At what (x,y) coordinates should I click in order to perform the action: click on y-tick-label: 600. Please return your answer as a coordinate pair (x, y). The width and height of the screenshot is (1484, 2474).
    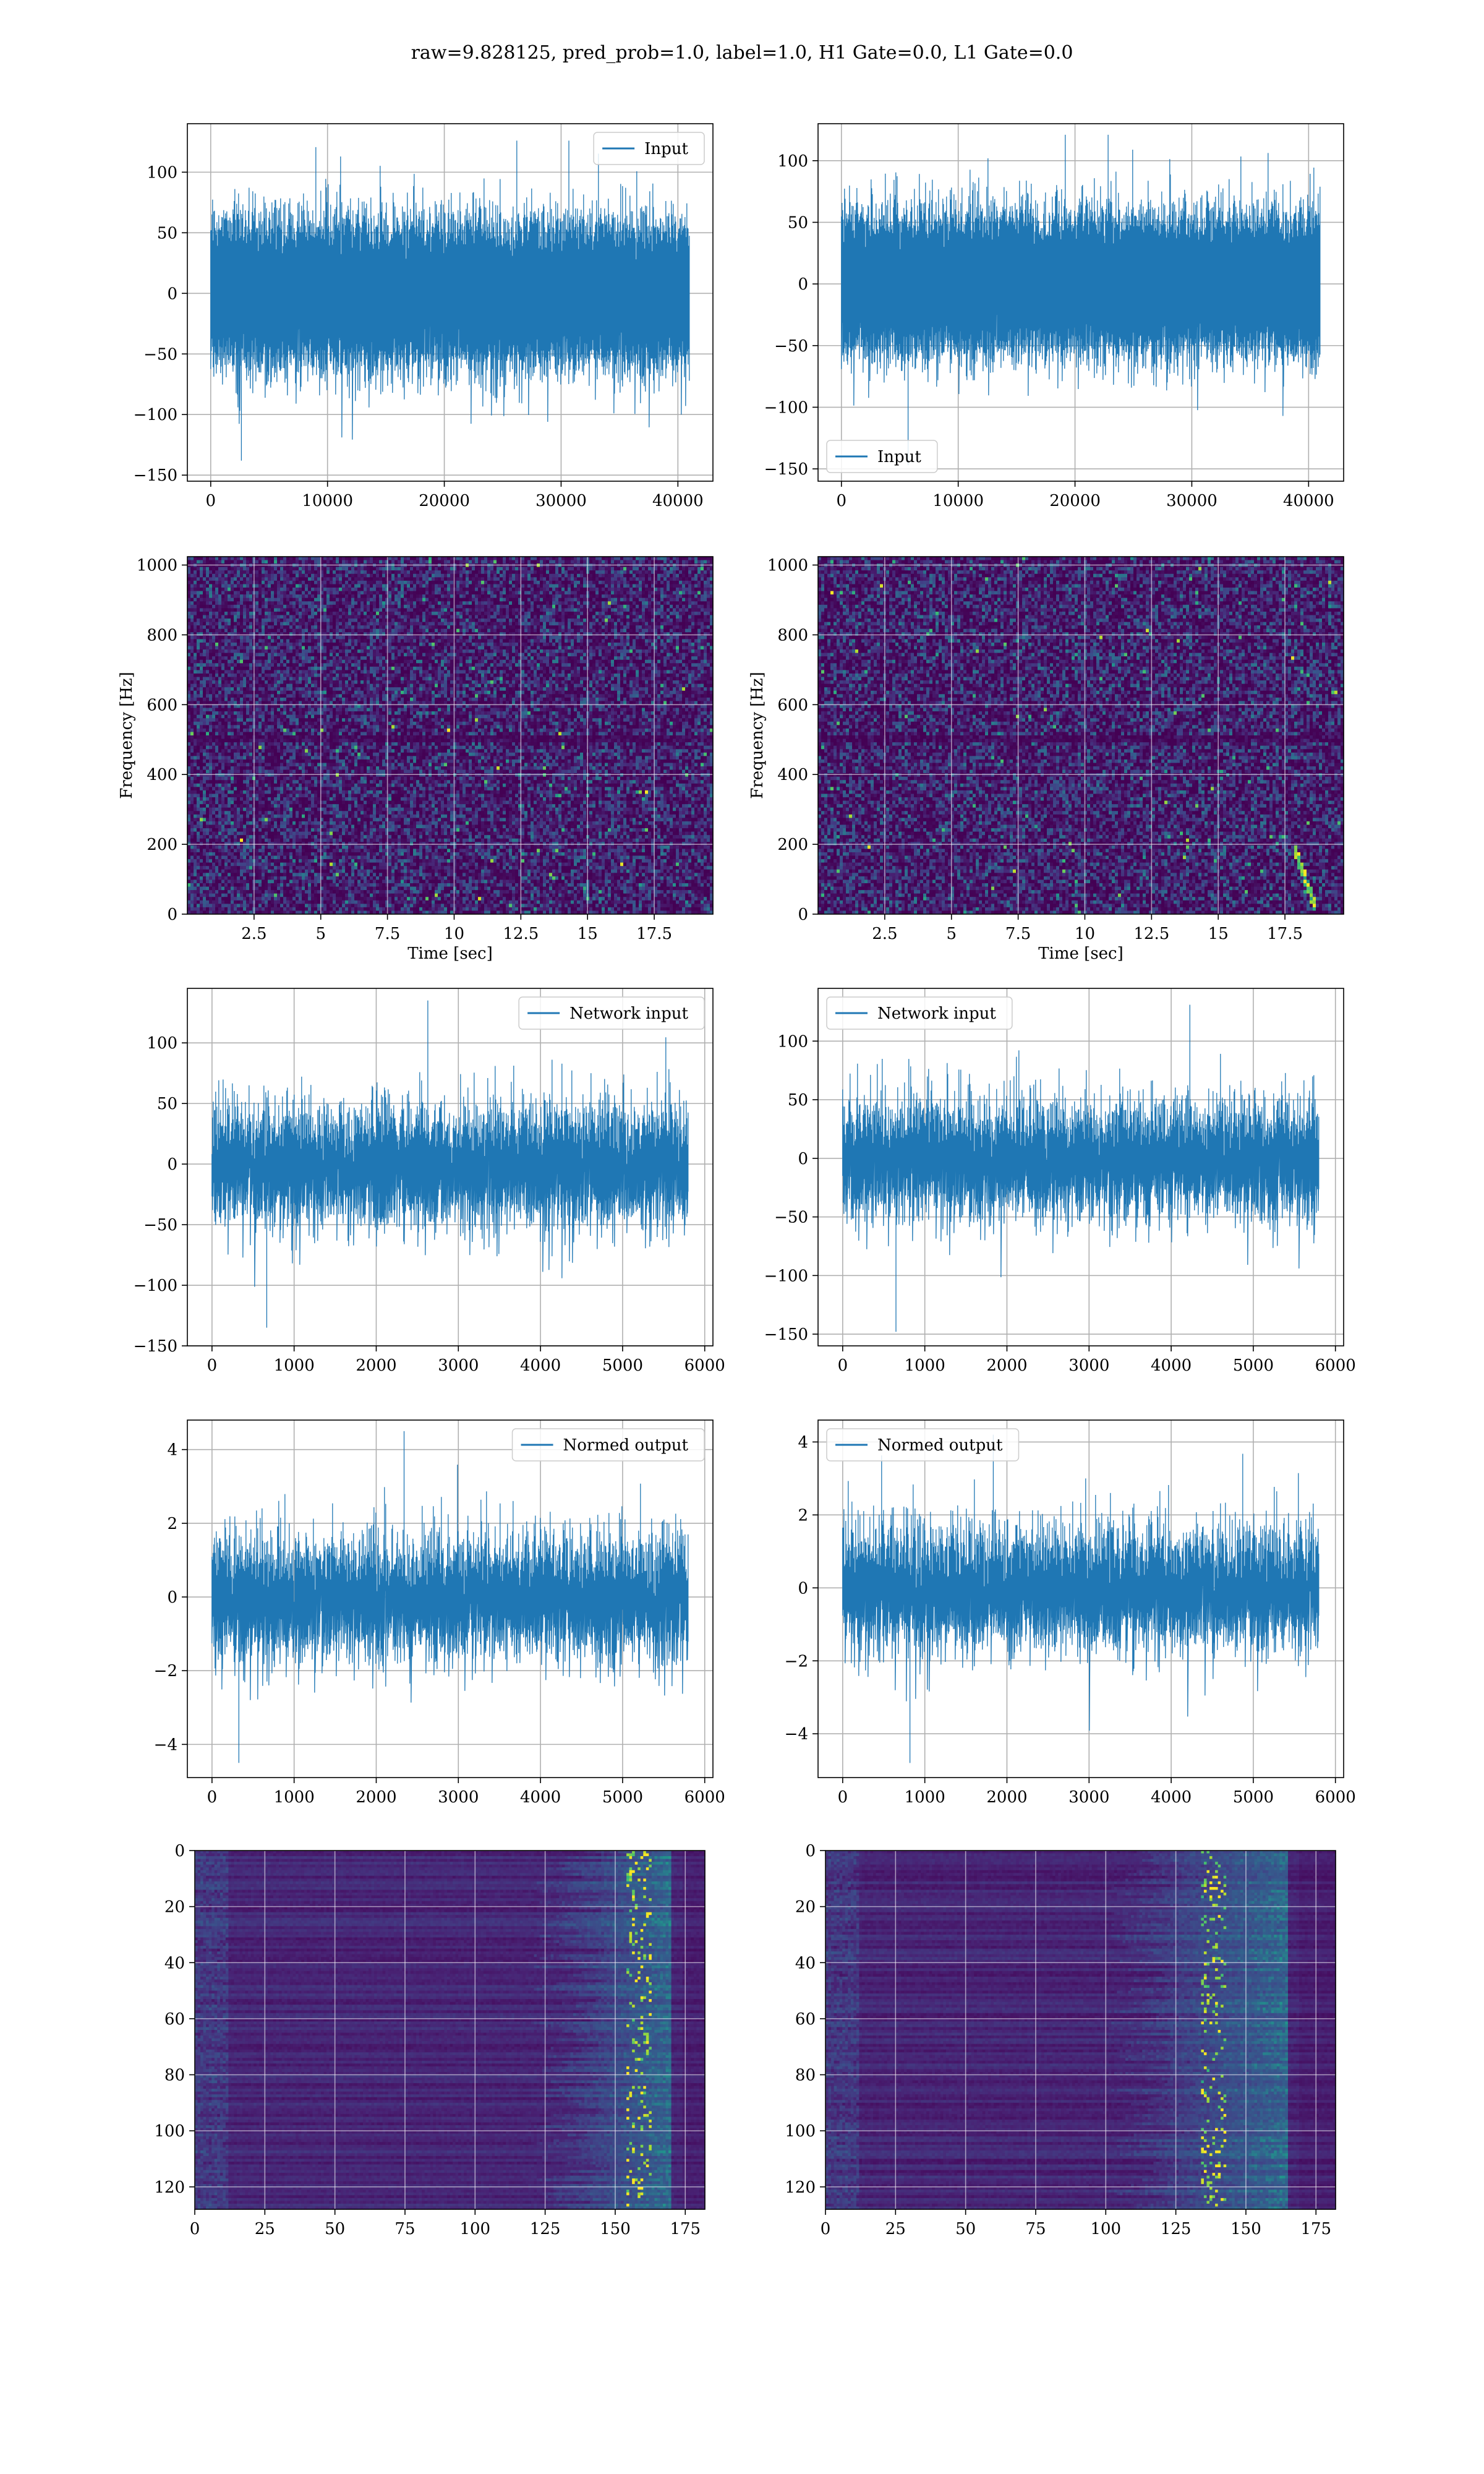
    Looking at the image, I should click on (162, 705).